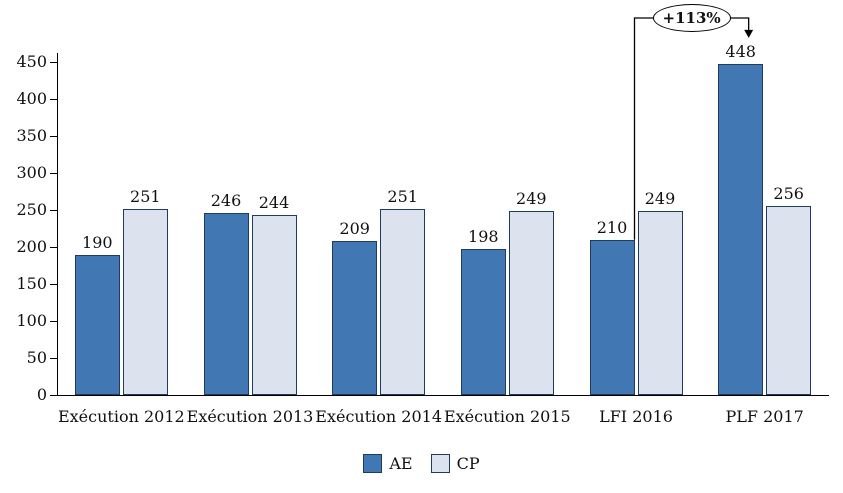  What do you see at coordinates (379, 416) in the screenshot?
I see `category-label: Exécution 2014` at bounding box center [379, 416].